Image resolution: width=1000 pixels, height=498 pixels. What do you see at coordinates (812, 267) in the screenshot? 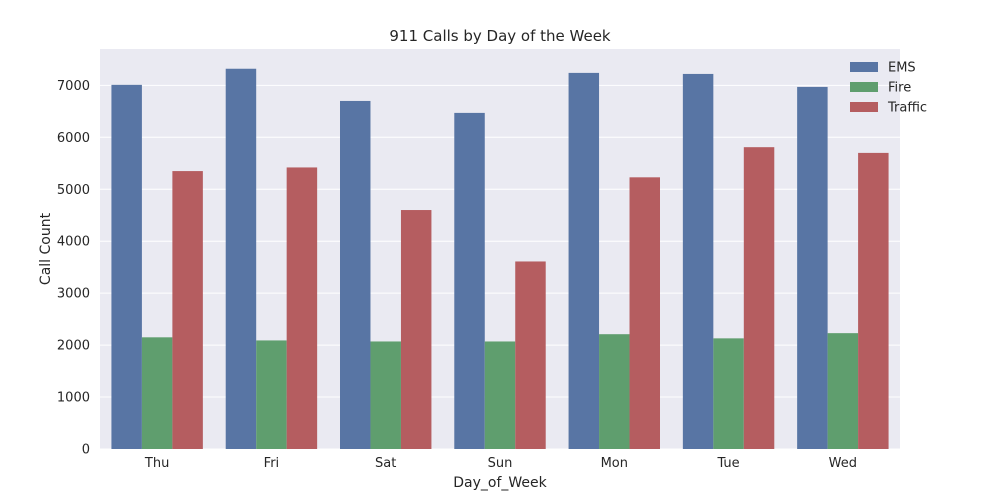
I see `bar-ems-wed` at bounding box center [812, 267].